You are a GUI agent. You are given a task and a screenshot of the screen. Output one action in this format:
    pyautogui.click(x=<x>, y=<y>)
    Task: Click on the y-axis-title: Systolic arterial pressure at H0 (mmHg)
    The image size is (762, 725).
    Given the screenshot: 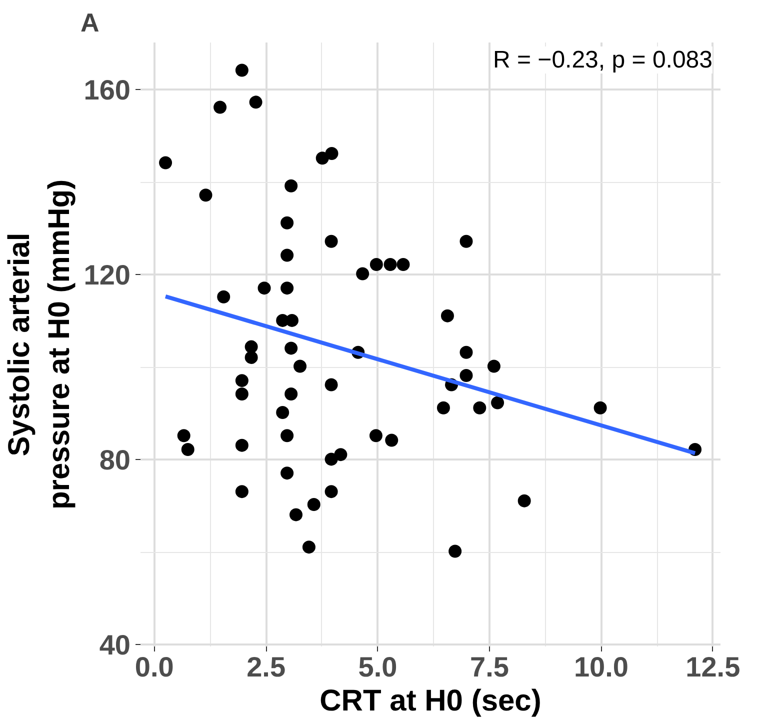 What is the action you would take?
    pyautogui.click(x=39, y=344)
    